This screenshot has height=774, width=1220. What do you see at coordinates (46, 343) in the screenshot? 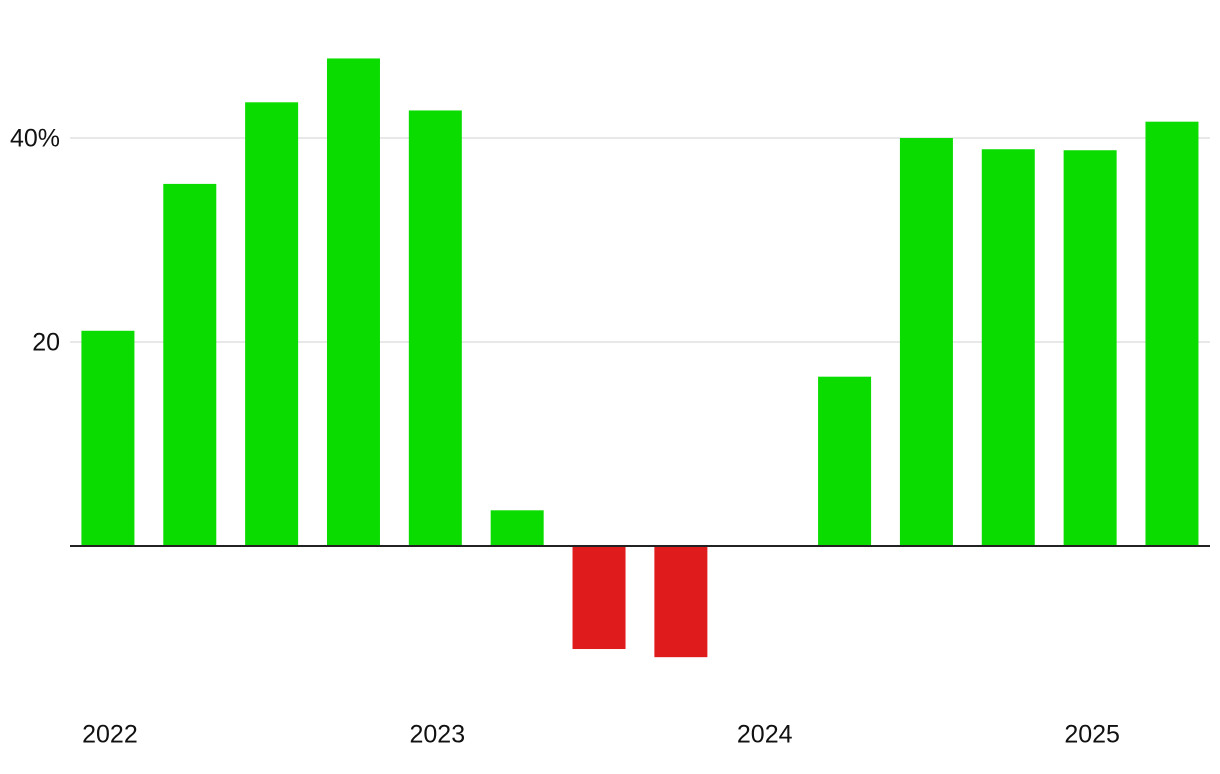
I see `y-tick-label: 20` at bounding box center [46, 343].